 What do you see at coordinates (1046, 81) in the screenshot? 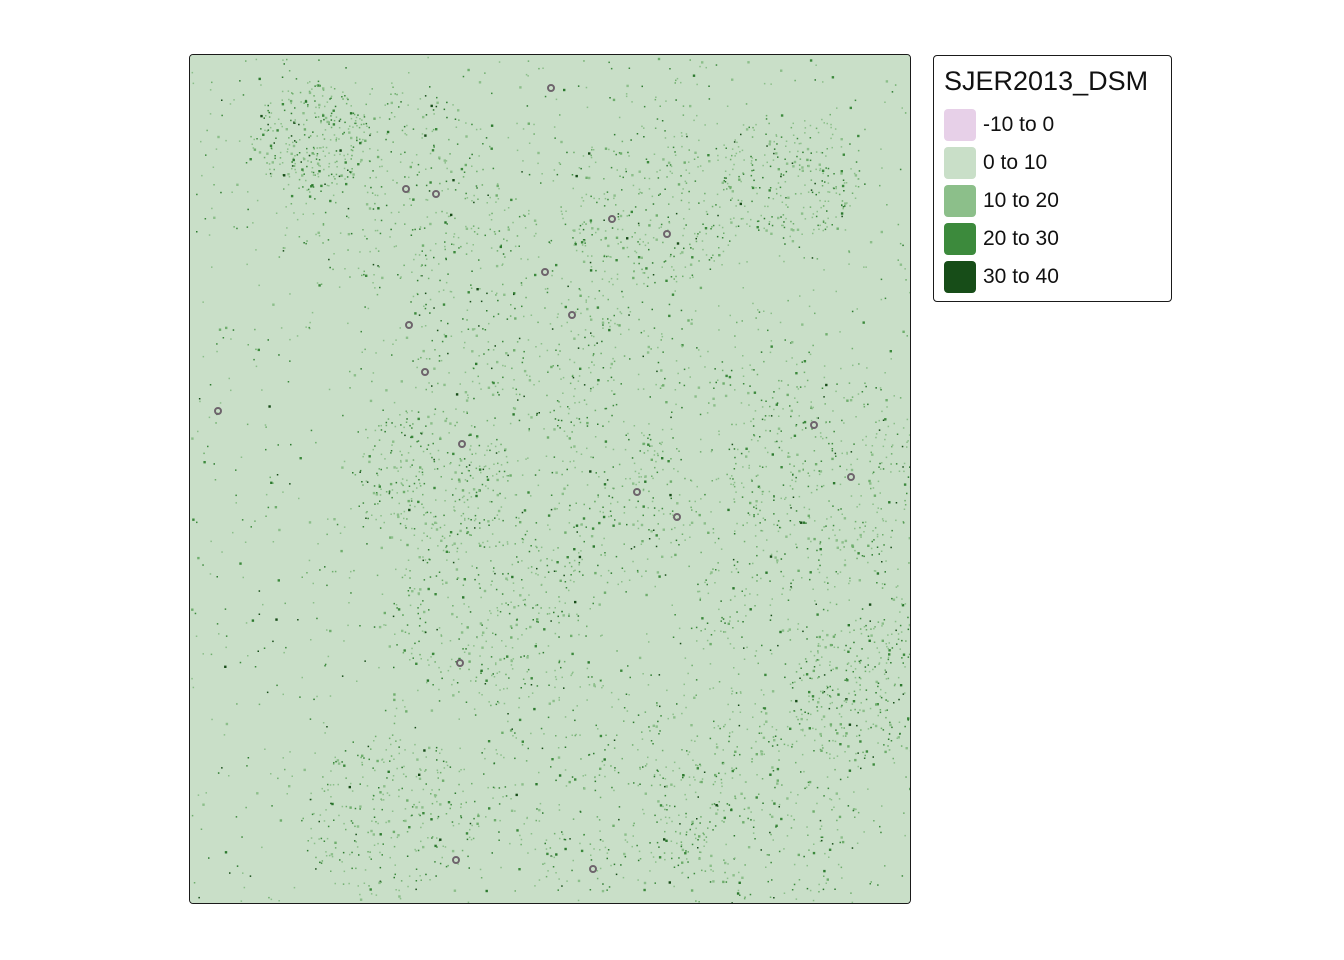
I see `legend-title: SJER2013_DSM` at bounding box center [1046, 81].